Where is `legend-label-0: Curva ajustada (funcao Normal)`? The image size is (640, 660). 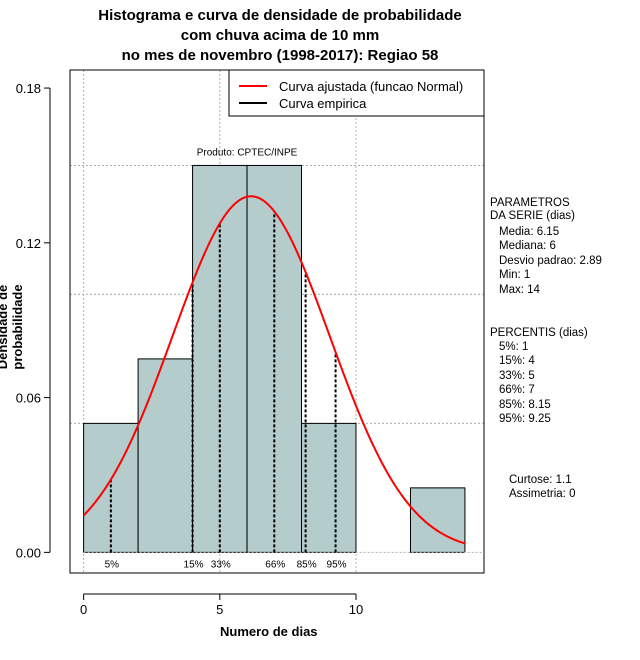
legend-label-0: Curva ajustada (funcao Normal) is located at coordinates (371, 86).